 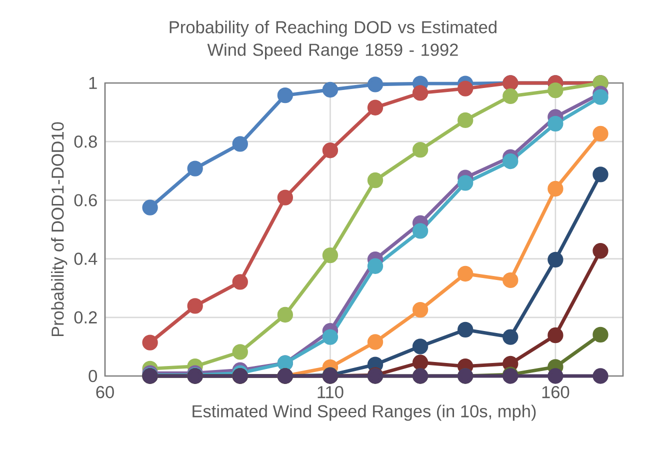 What do you see at coordinates (93, 83) in the screenshot?
I see `y-tick-label: 1` at bounding box center [93, 83].